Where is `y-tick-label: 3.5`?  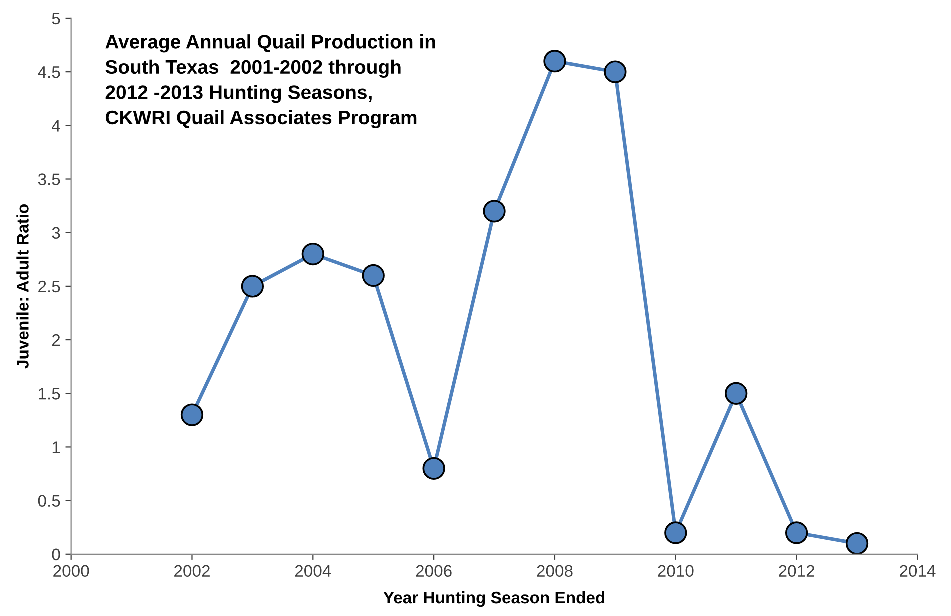
y-tick-label: 3.5 is located at coordinates (49, 180).